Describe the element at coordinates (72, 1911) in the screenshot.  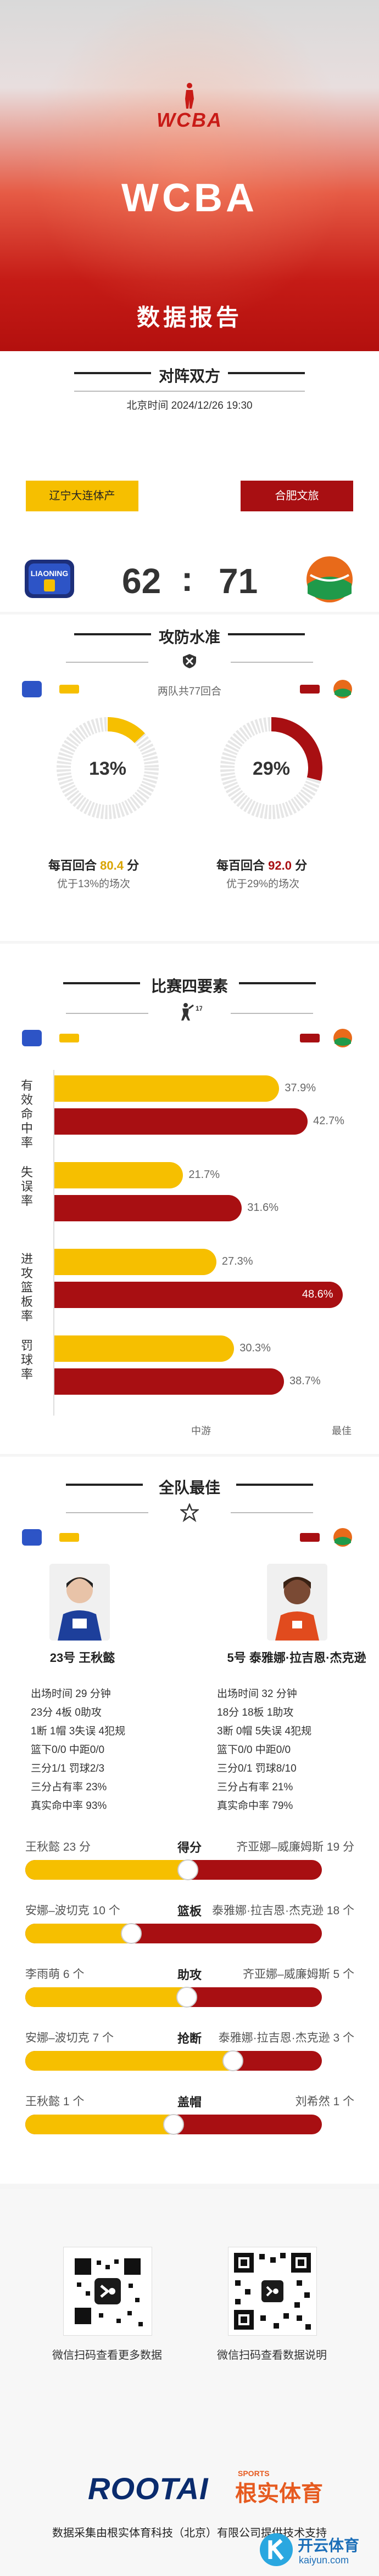
I see `leader-home-label: 安娜–波切克 10 个` at that location.